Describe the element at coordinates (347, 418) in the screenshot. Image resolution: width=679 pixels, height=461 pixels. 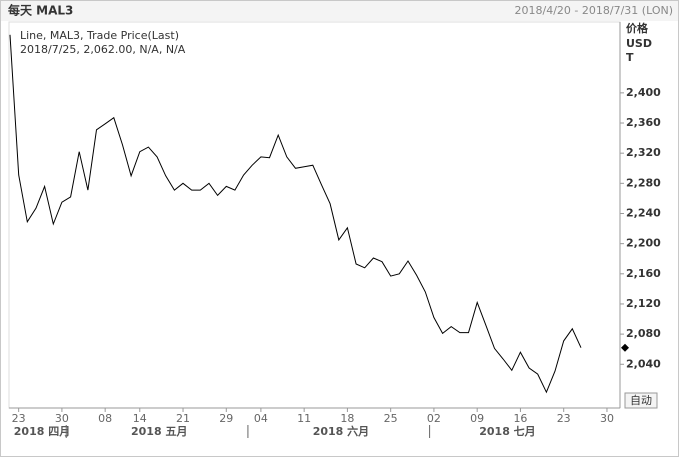
I see `x-tick-label: 18` at that location.